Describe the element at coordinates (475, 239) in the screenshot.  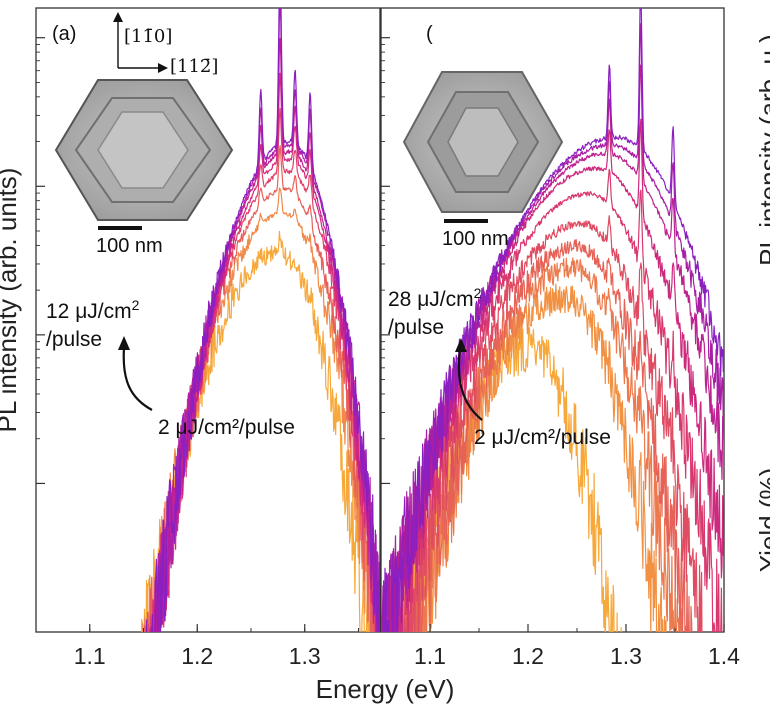
I see `scale-bar-label-b: 100 nm` at that location.